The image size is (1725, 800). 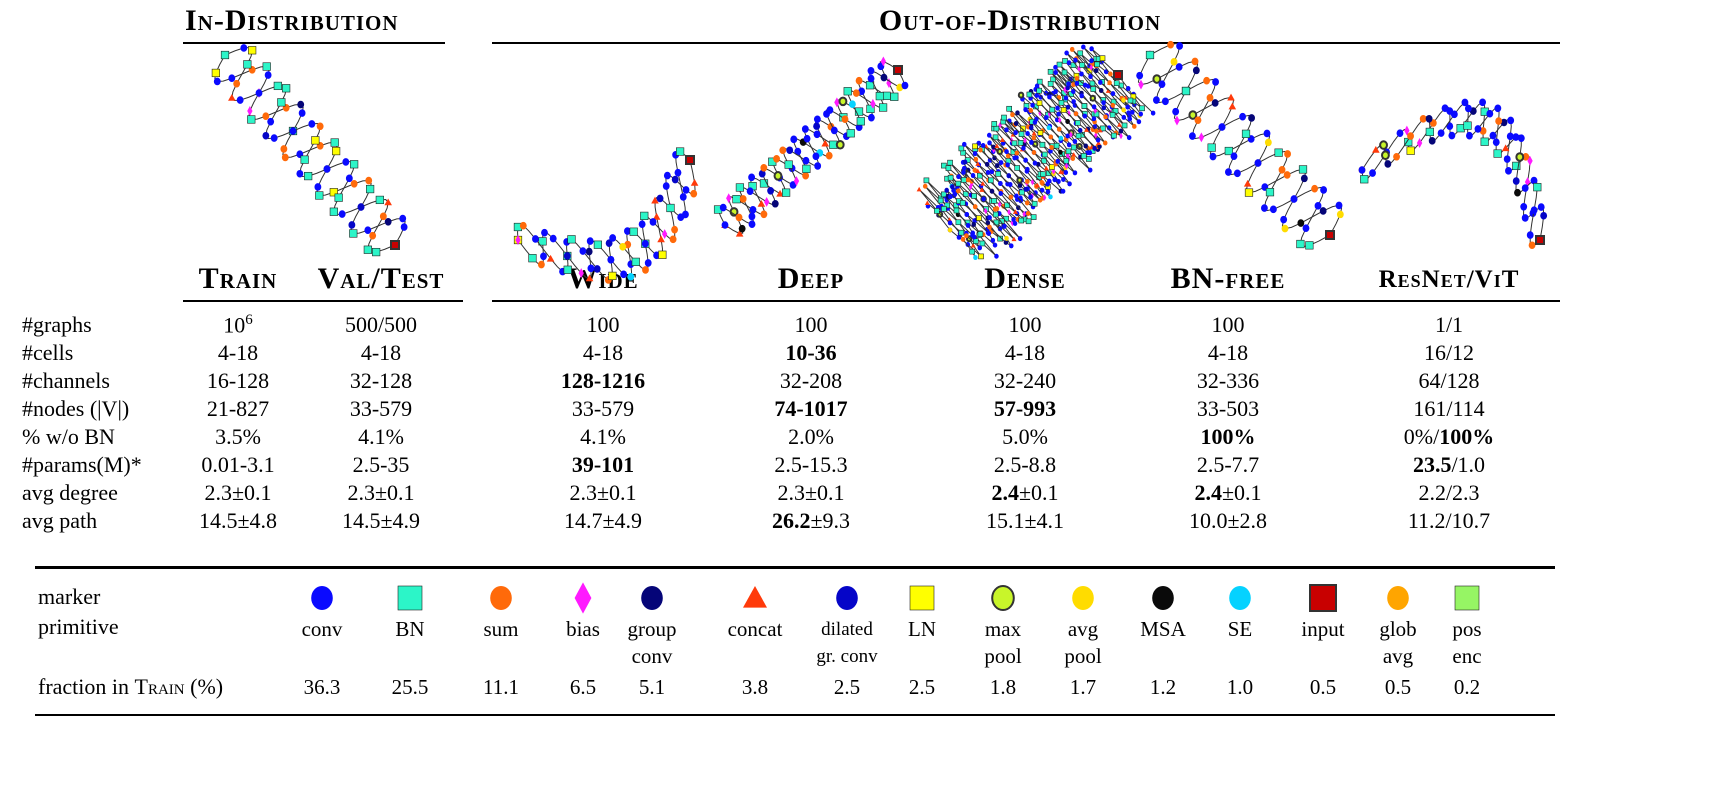 I want to click on table-cell: 100%, so click(x=1228, y=437).